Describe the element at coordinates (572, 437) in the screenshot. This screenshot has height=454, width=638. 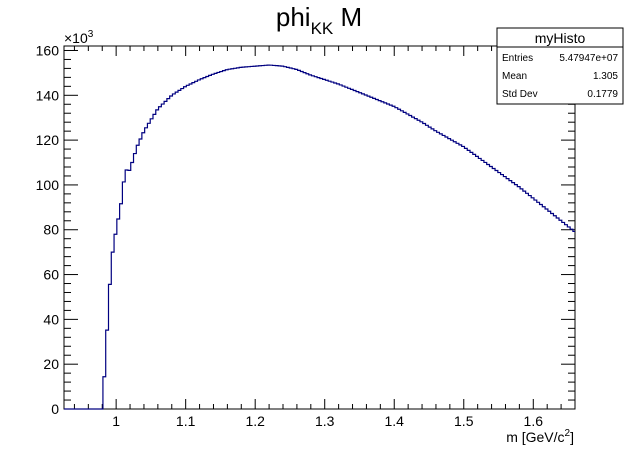
I see `x-axis-label-tail: ]` at that location.